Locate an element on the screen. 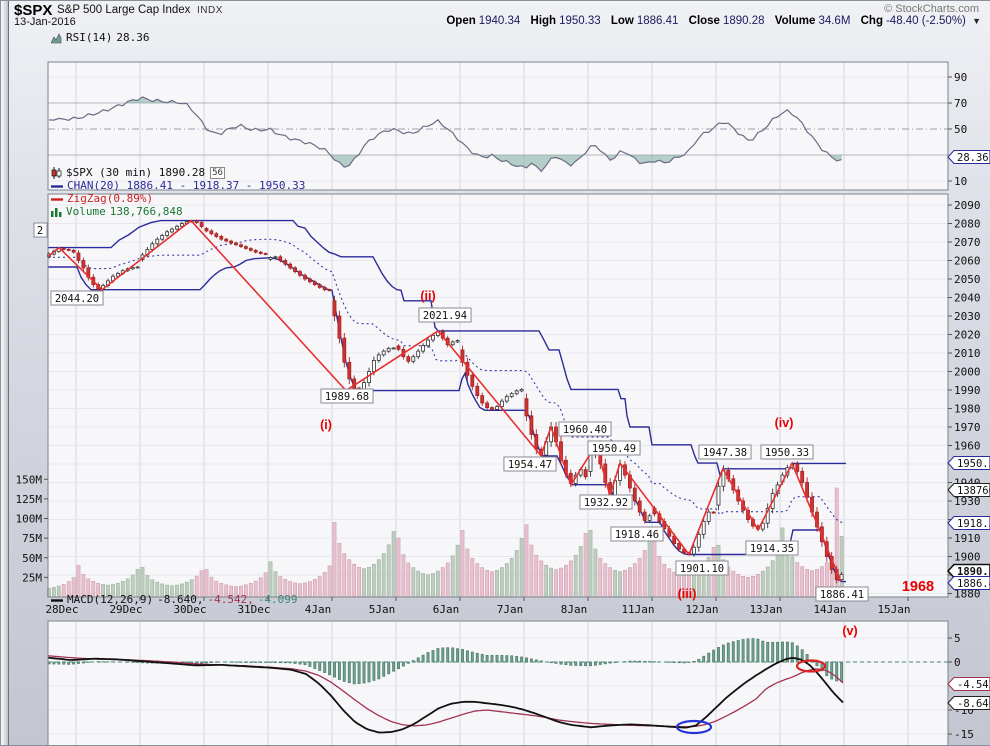  main-legend-zigzag: ZigZag(0.89%) is located at coordinates (102, 199).